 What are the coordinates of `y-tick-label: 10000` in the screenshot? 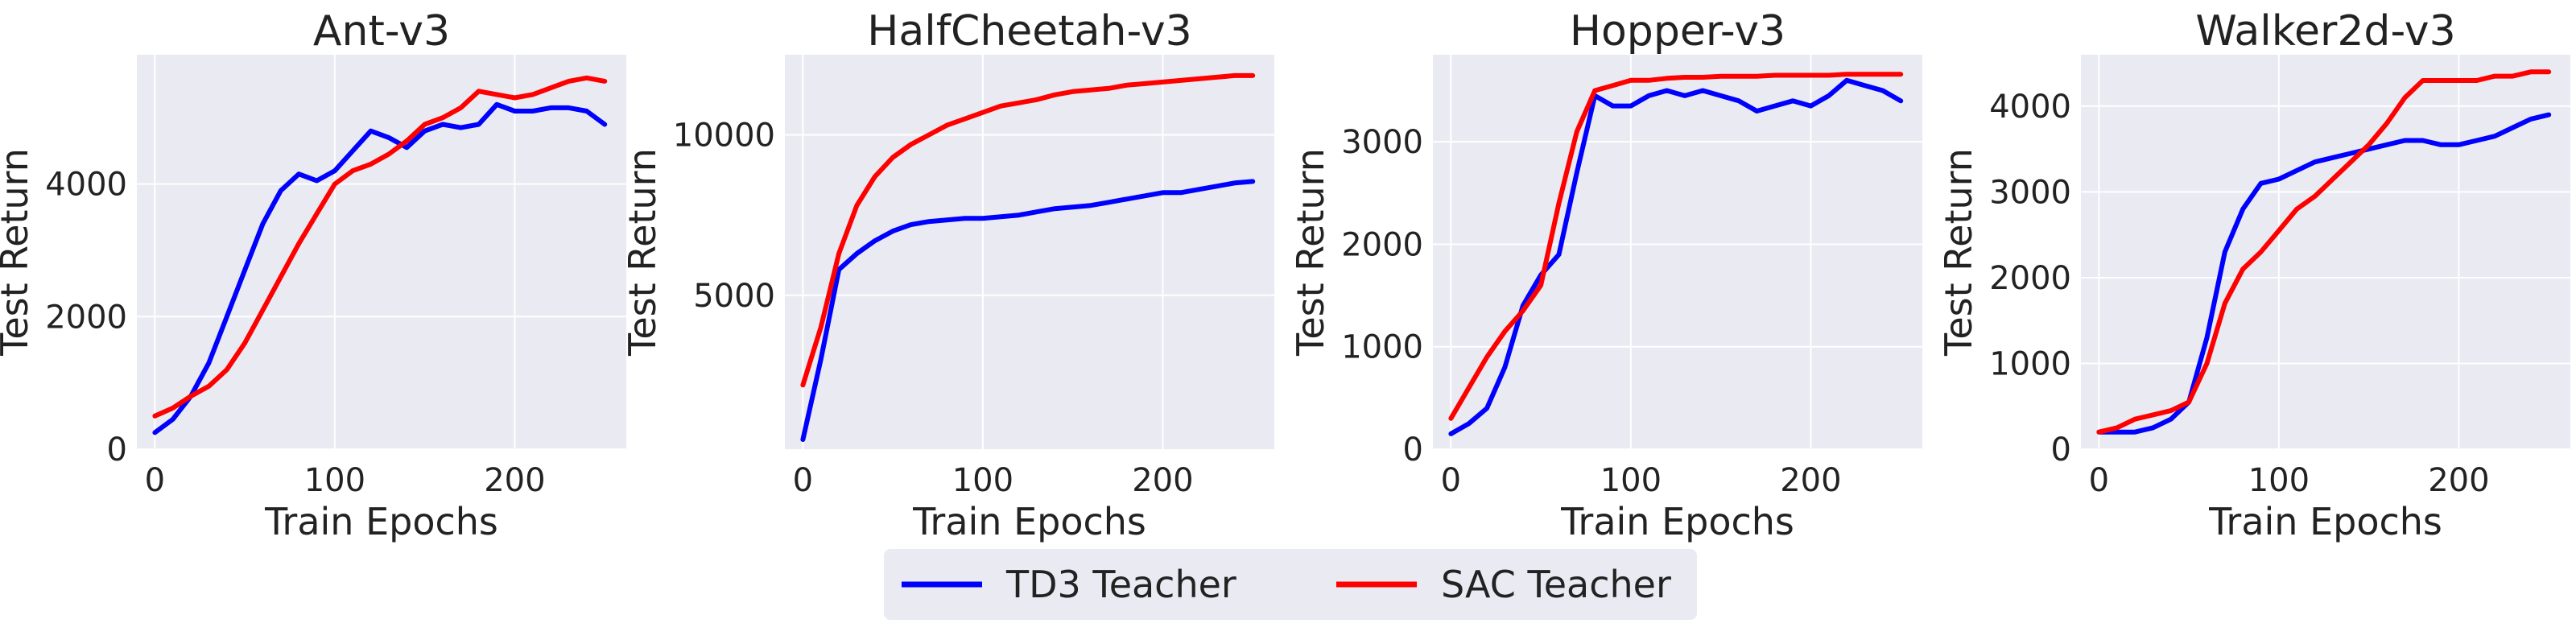 It's located at (724, 136).